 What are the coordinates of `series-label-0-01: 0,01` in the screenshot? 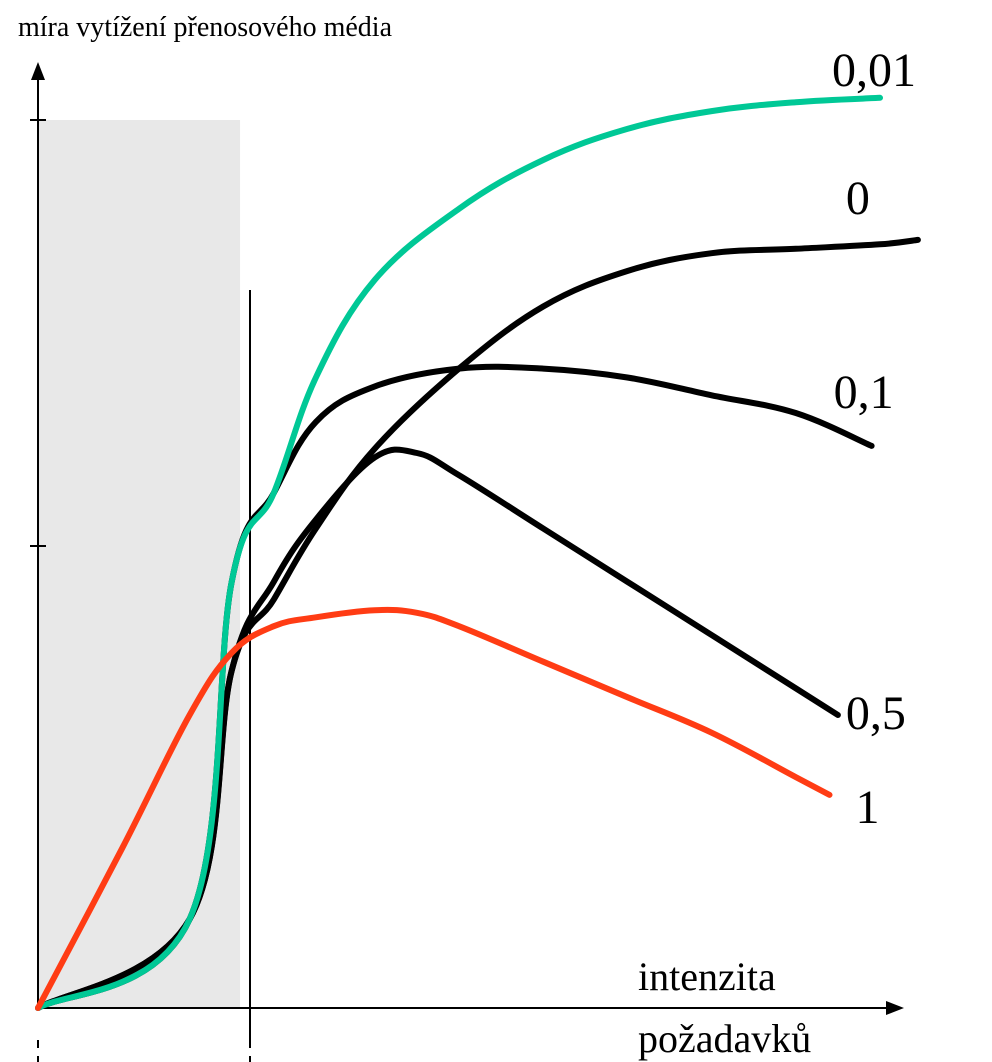 It's located at (874, 70).